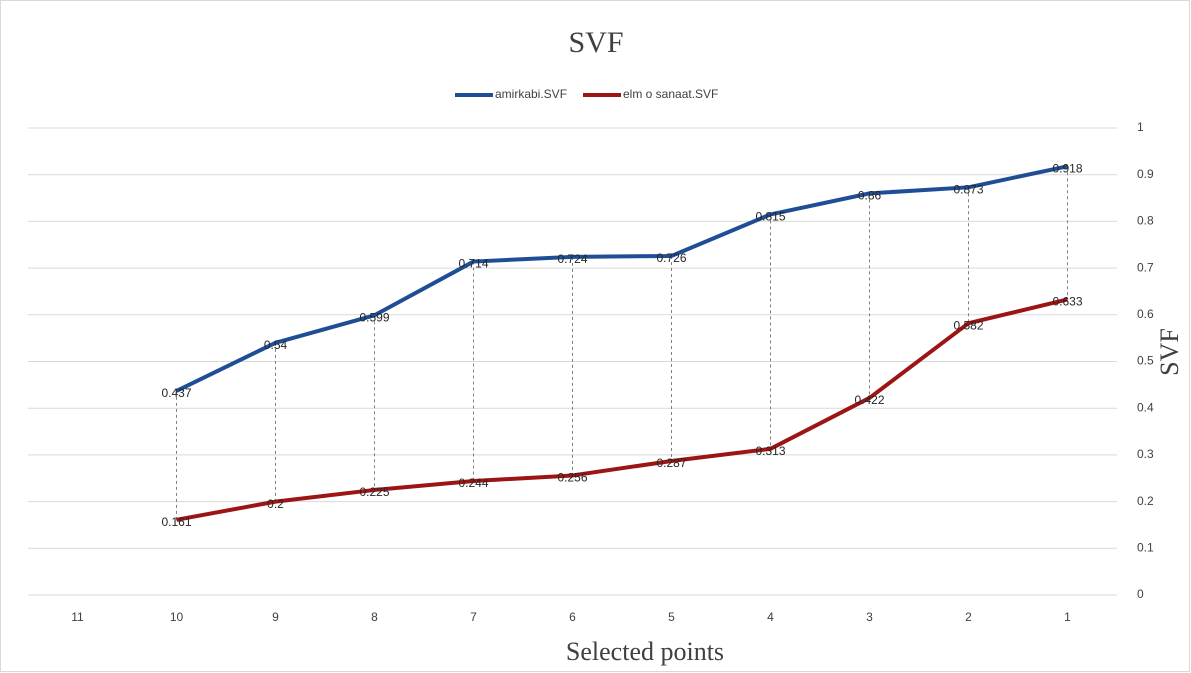  What do you see at coordinates (870, 196) in the screenshot?
I see `data-label: 0.86` at bounding box center [870, 196].